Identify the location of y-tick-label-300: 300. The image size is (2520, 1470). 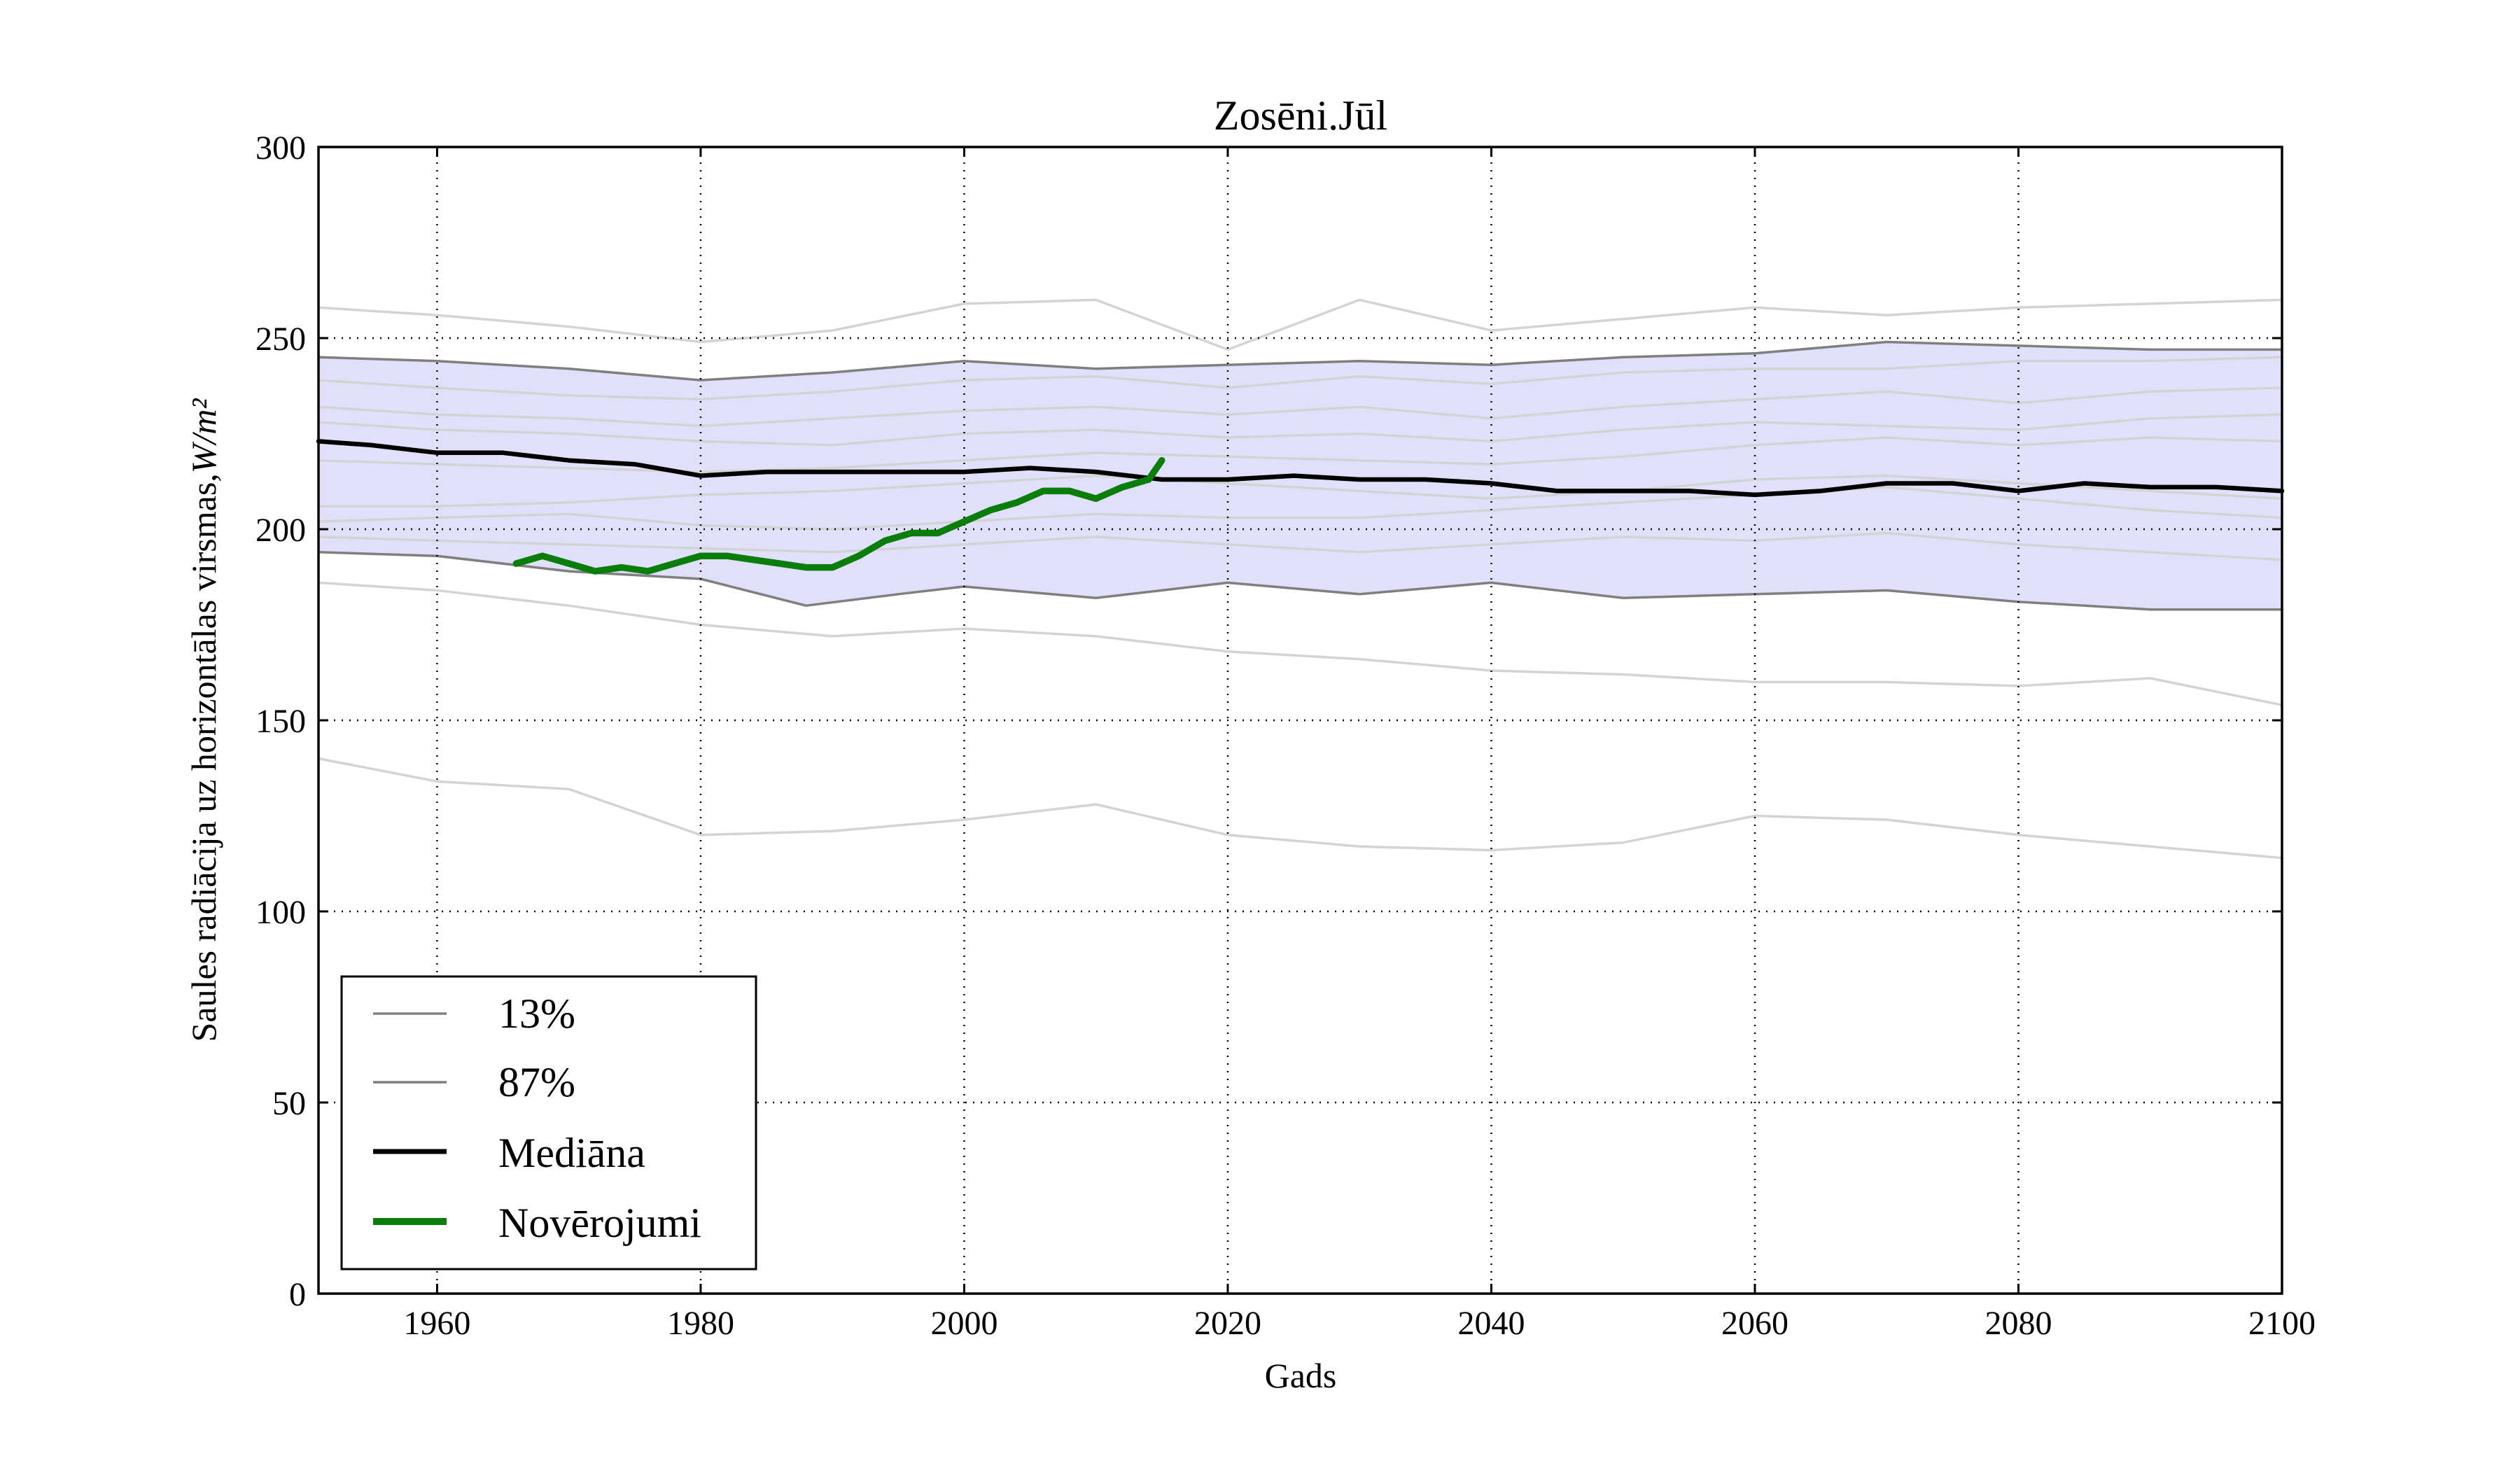
(280, 148).